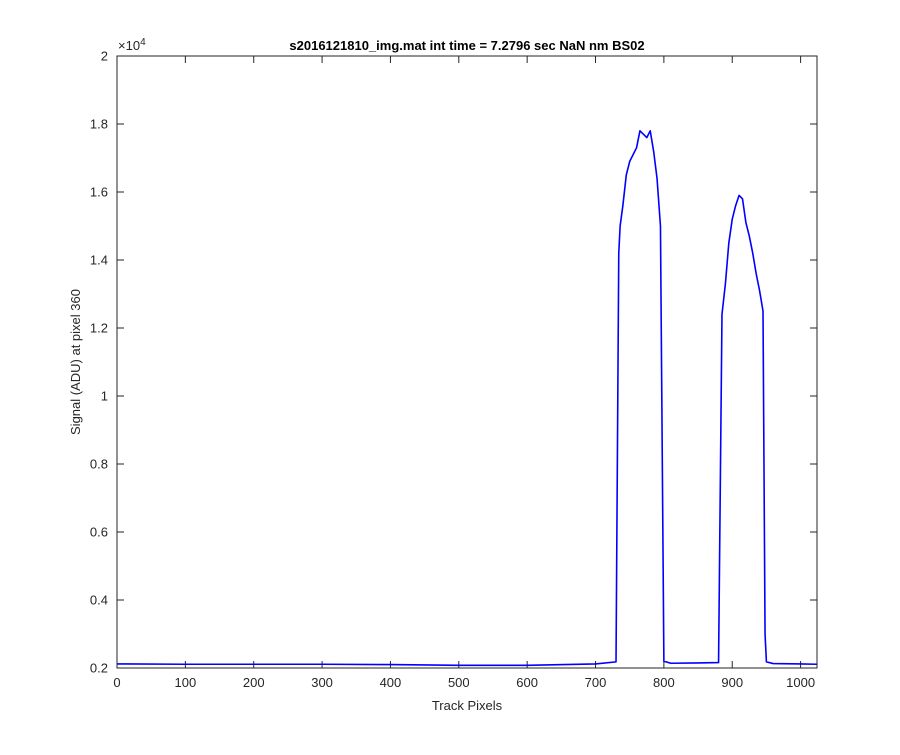 This screenshot has width=900, height=755. I want to click on y-tick-label: 1.6, so click(99, 192).